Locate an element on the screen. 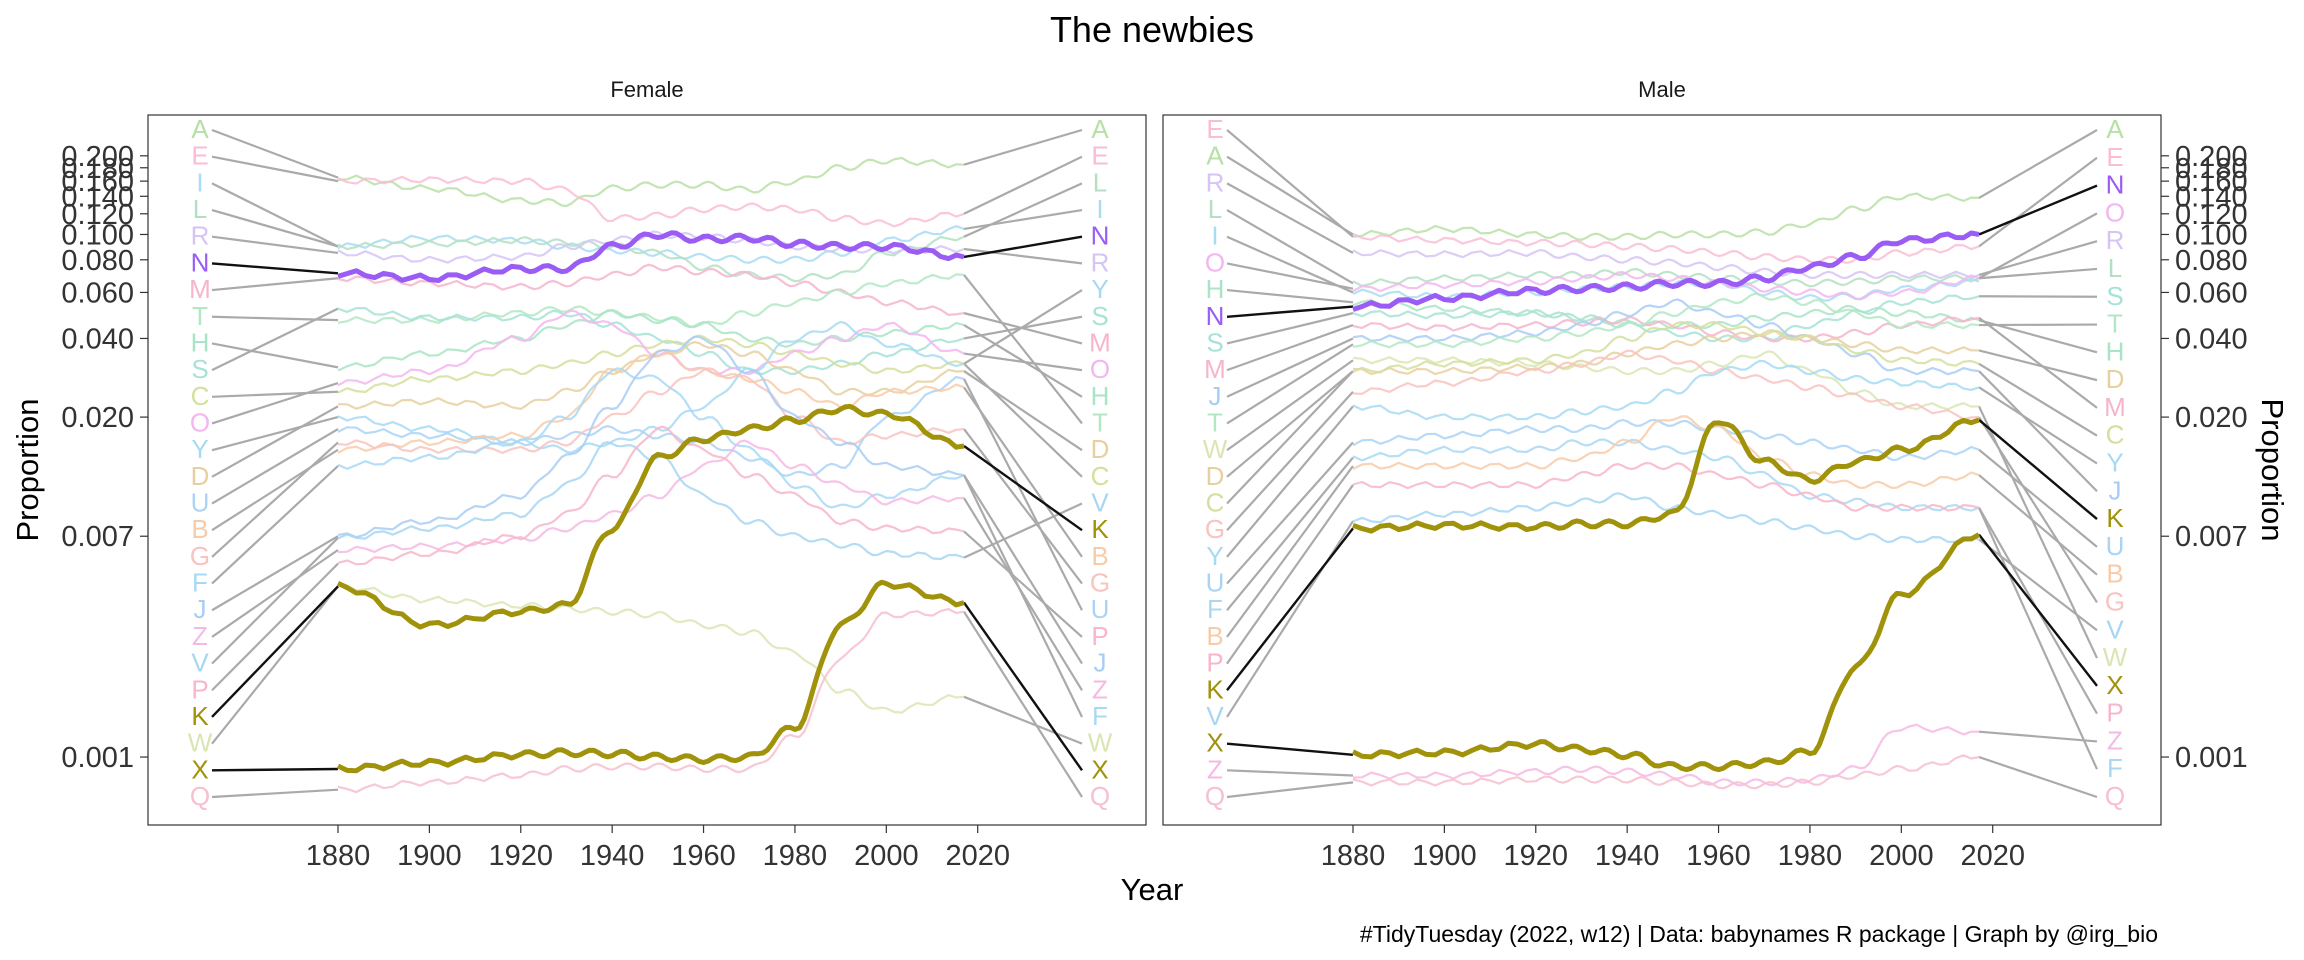 The width and height of the screenshot is (2304, 960). male-connector-left-z is located at coordinates (1290, 773).